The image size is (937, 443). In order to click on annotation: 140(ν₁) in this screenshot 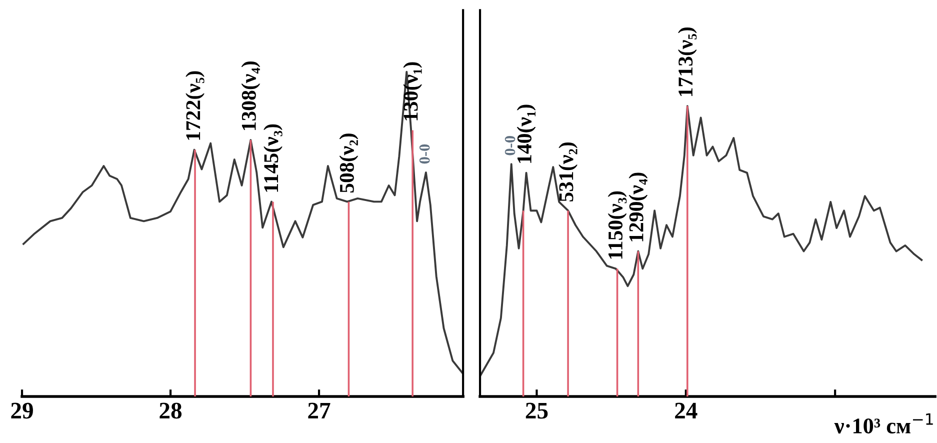, I will do `click(526, 133)`.